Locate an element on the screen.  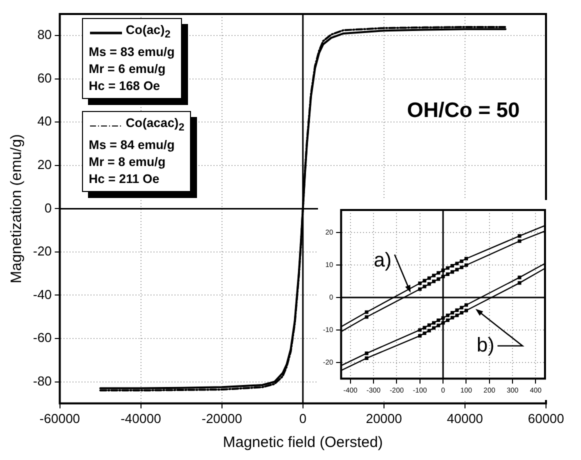
annotation: Ms = 84 emu/g is located at coordinates (132, 145).